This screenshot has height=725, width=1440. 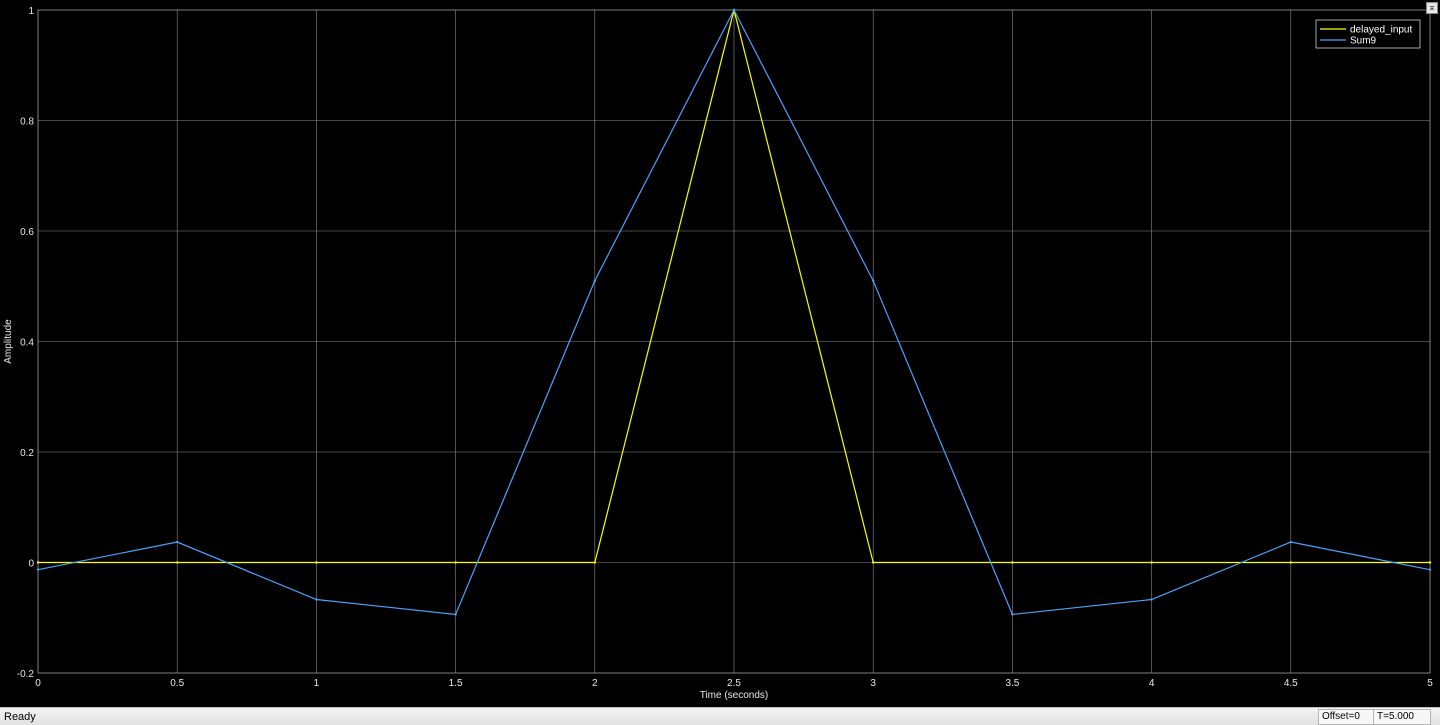 What do you see at coordinates (26, 674) in the screenshot?
I see `y-tick-label: -0.2` at bounding box center [26, 674].